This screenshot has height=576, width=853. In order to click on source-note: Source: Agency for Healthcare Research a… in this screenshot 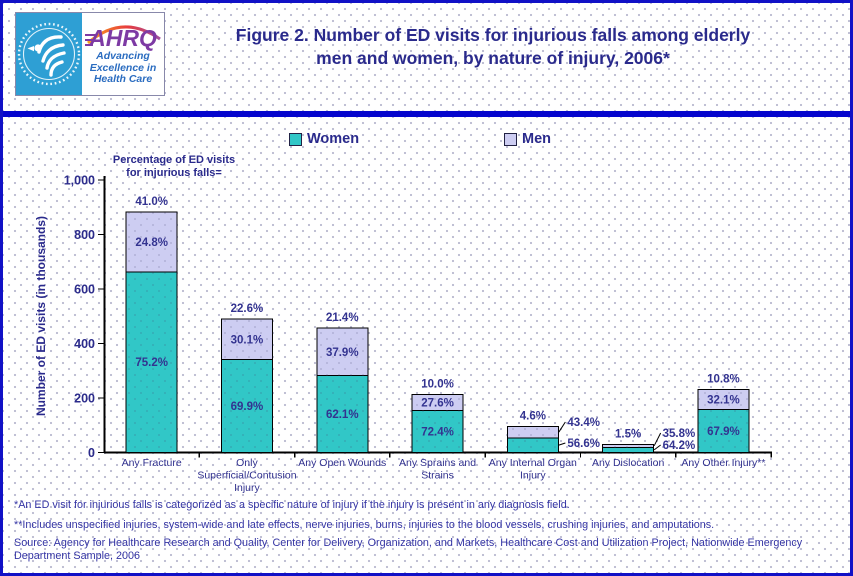, I will do `click(426, 549)`.